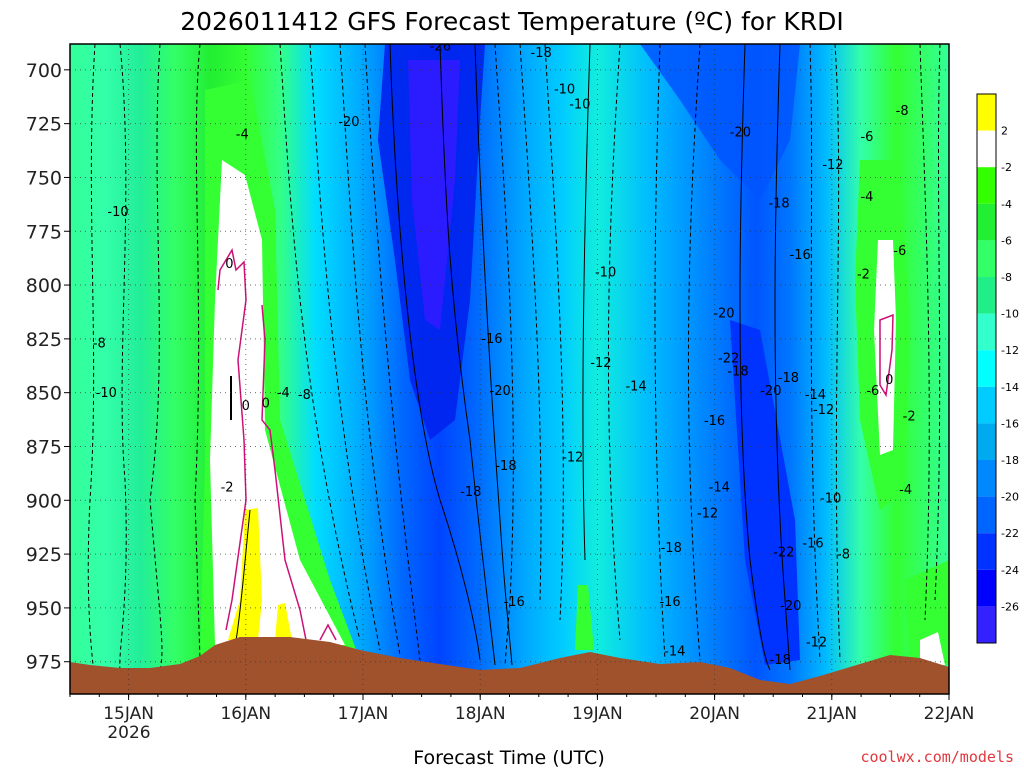 The image size is (1024, 768). I want to click on colorbar-label: -22, so click(1010, 533).